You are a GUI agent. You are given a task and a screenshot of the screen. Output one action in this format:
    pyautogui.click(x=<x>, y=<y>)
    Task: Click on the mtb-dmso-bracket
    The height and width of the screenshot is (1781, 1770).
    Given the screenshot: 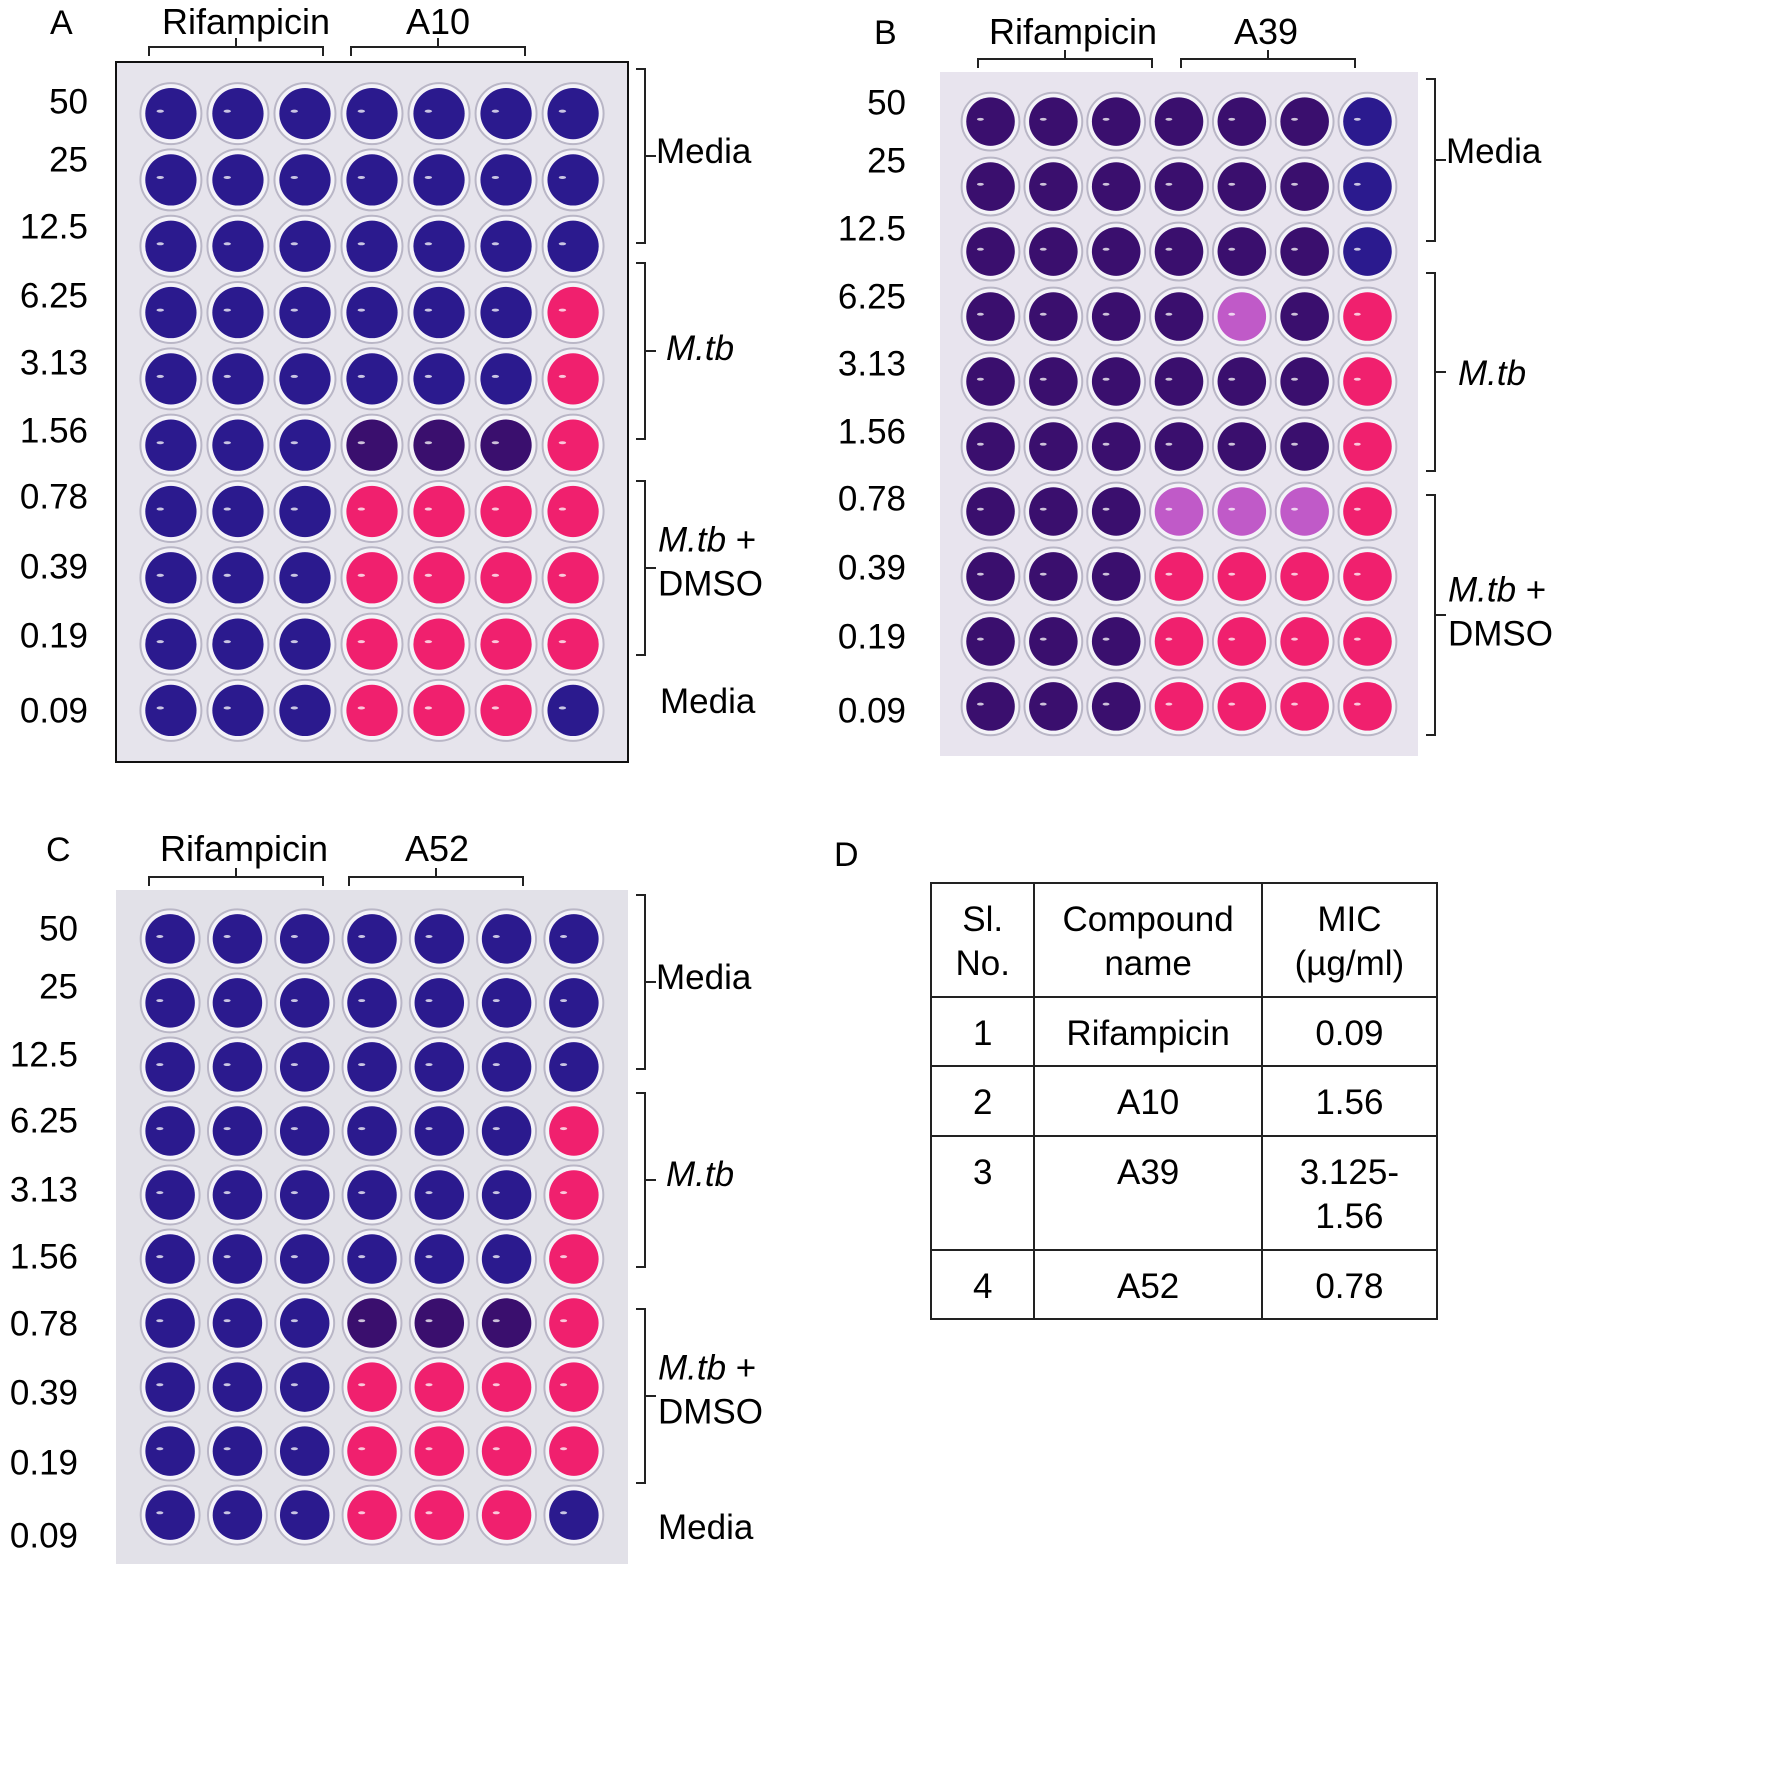 What is the action you would take?
    pyautogui.click(x=641, y=1396)
    